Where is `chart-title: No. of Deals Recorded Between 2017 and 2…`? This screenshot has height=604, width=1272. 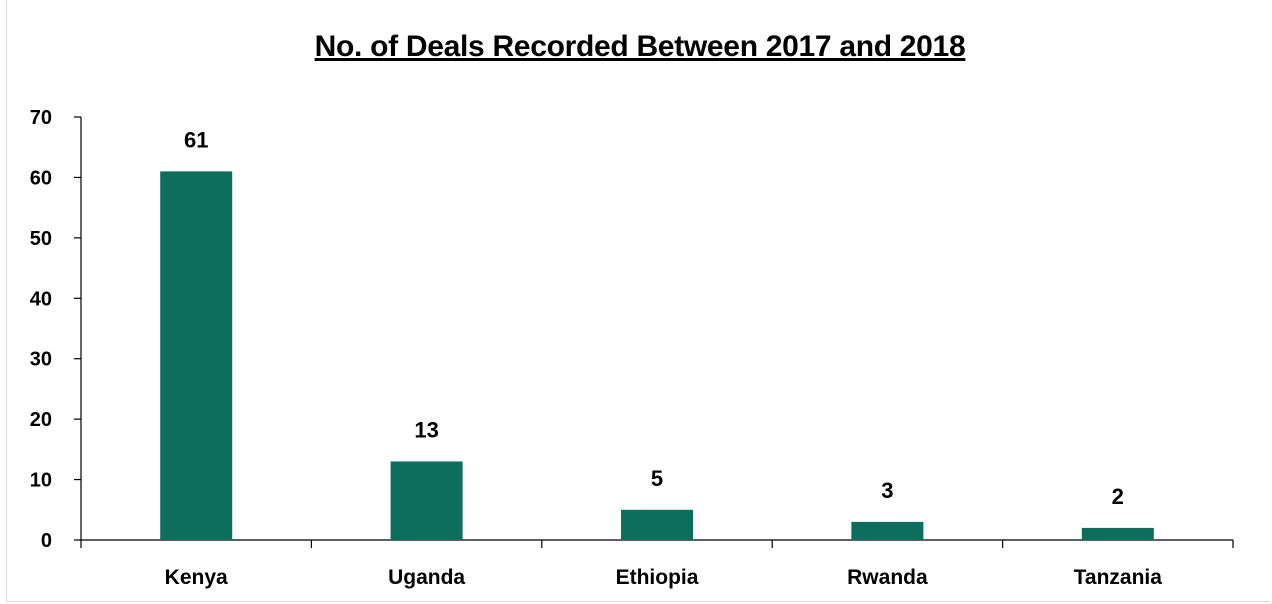
chart-title: No. of Deals Recorded Between 2017 and 2… is located at coordinates (640, 46).